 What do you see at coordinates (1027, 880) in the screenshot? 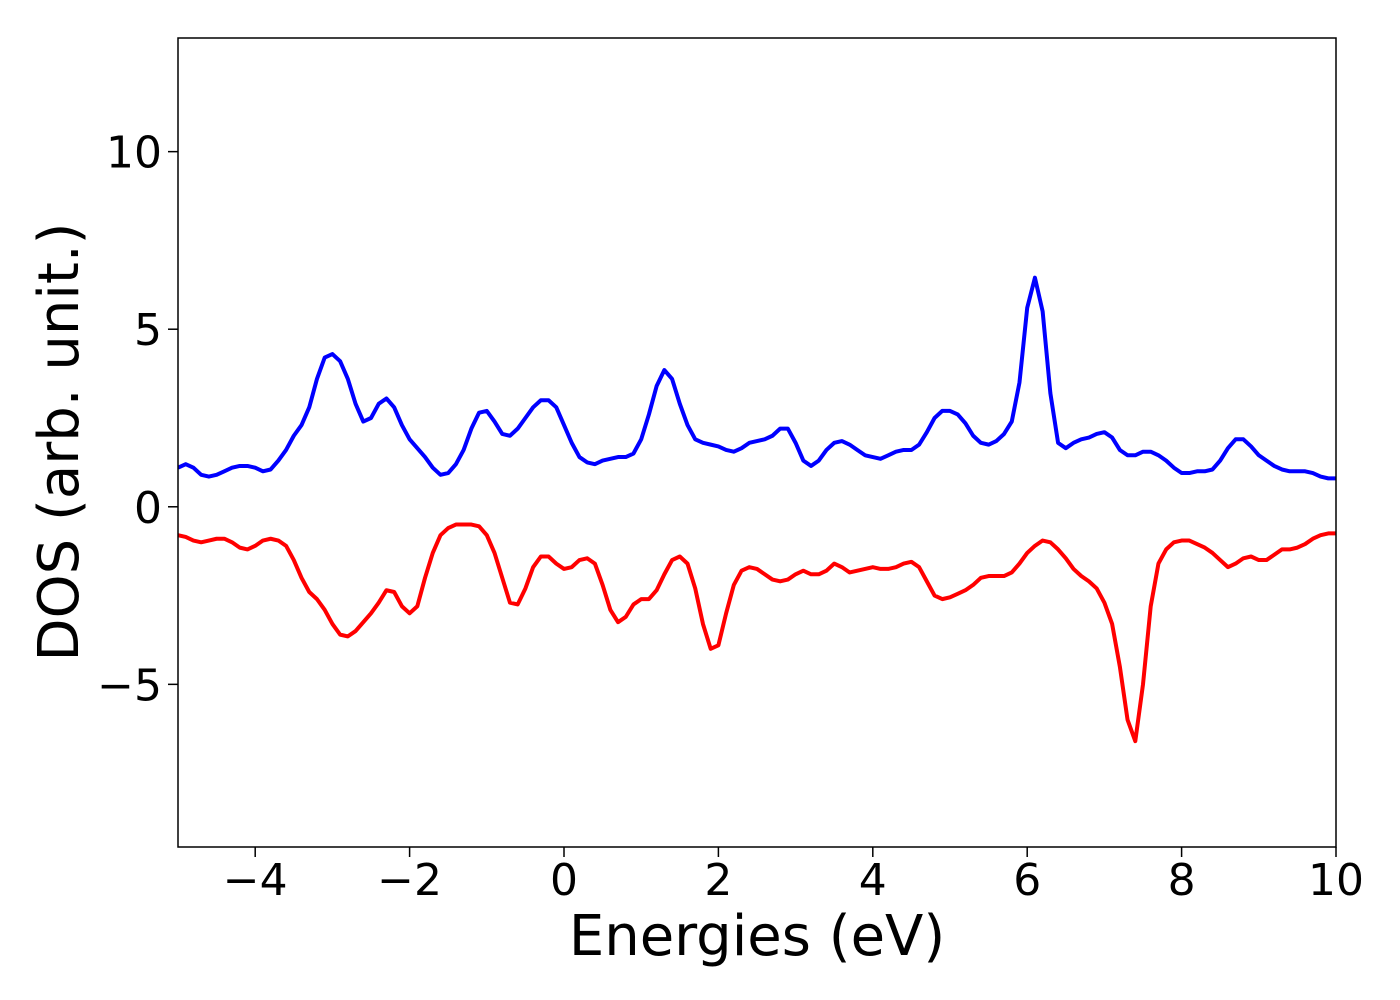
I see `x-tick-label: 6` at bounding box center [1027, 880].